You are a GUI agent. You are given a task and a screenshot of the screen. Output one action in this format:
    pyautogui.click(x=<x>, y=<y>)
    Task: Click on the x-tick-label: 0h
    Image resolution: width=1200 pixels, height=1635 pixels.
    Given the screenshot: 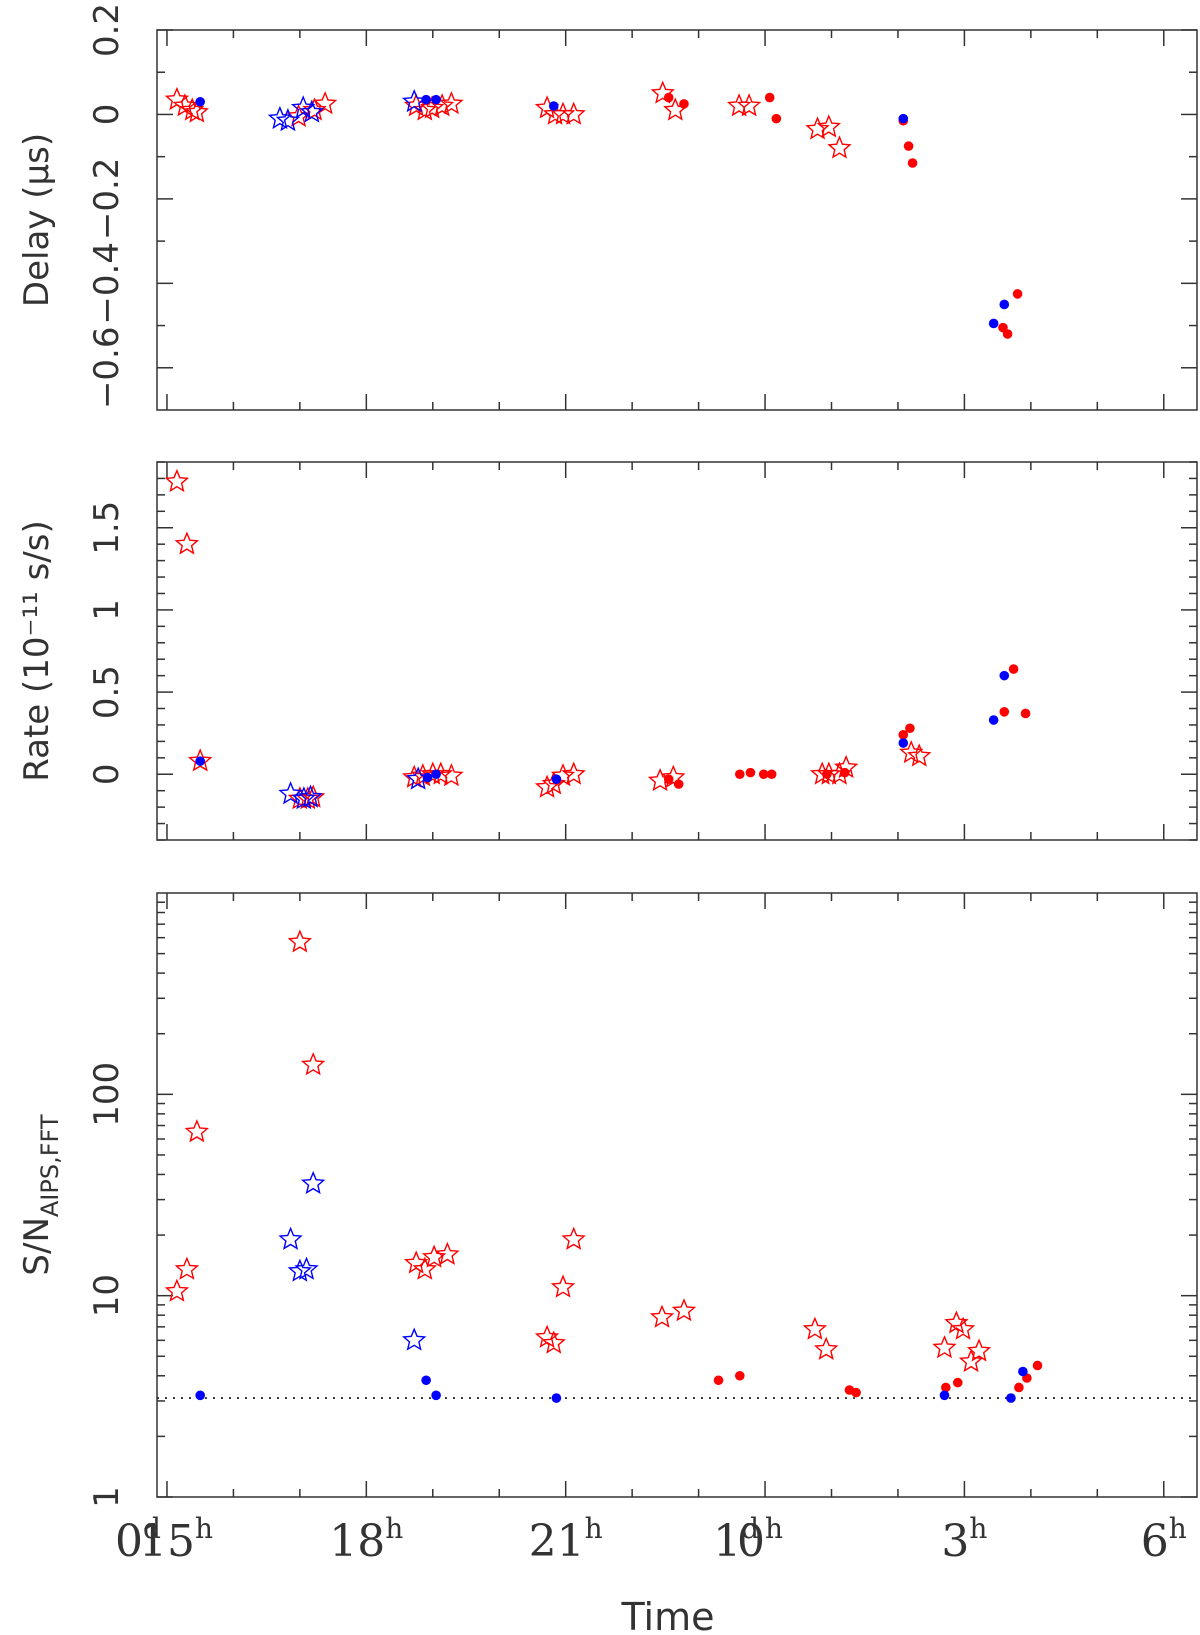 What is the action you would take?
    pyautogui.click(x=760, y=1539)
    